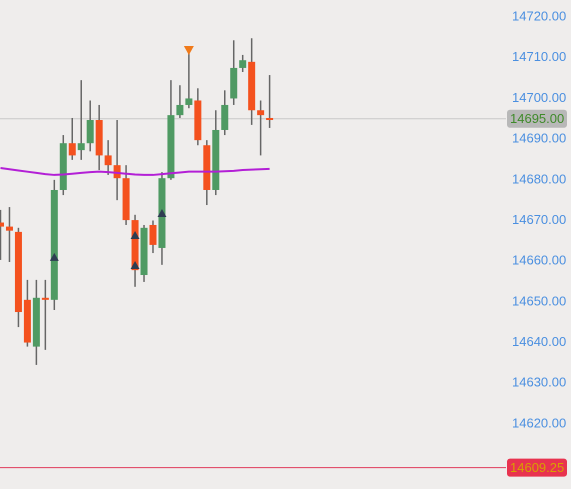 This screenshot has width=571, height=489. I want to click on y-tick-label: 14710.00, so click(539, 56).